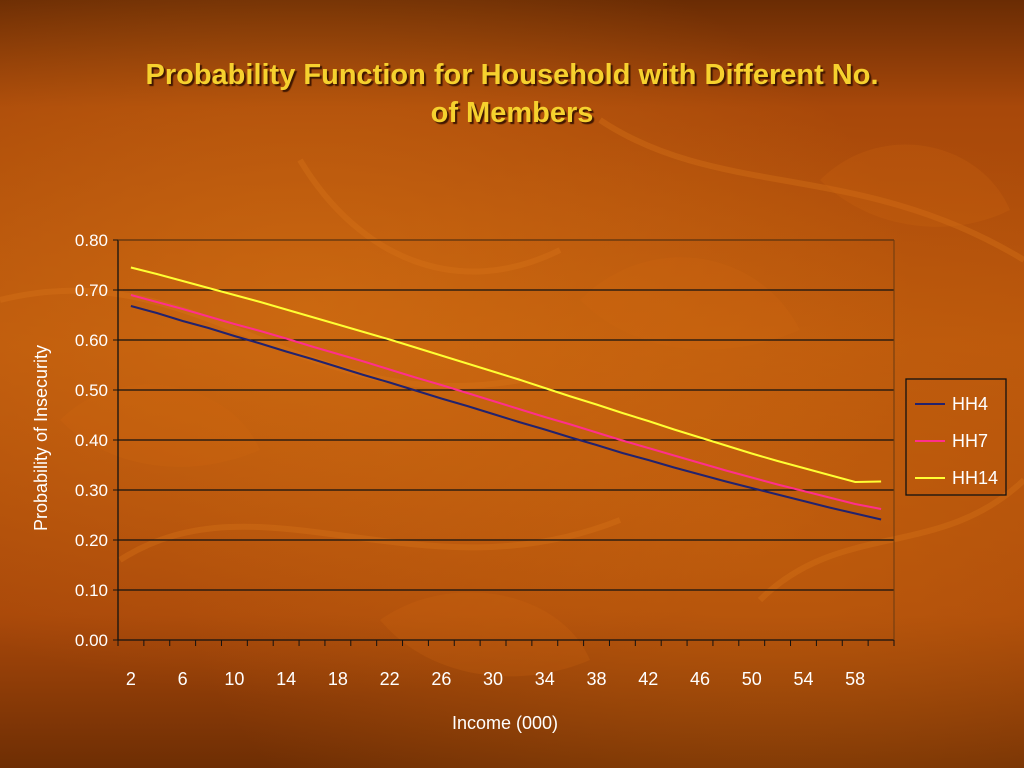 The width and height of the screenshot is (1024, 768). I want to click on x-tick-label: 10, so click(234, 679).